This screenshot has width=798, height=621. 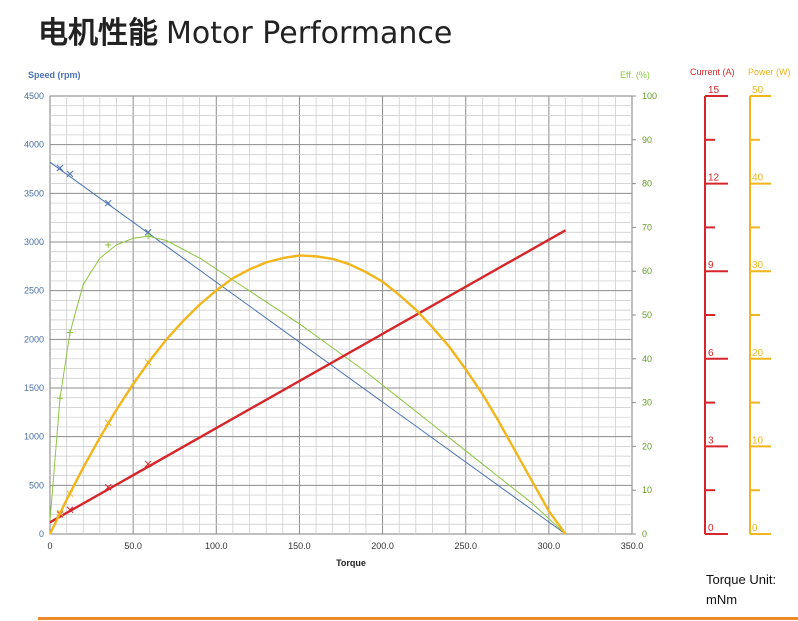 I want to click on eff-tick-label: 70, so click(x=647, y=227).